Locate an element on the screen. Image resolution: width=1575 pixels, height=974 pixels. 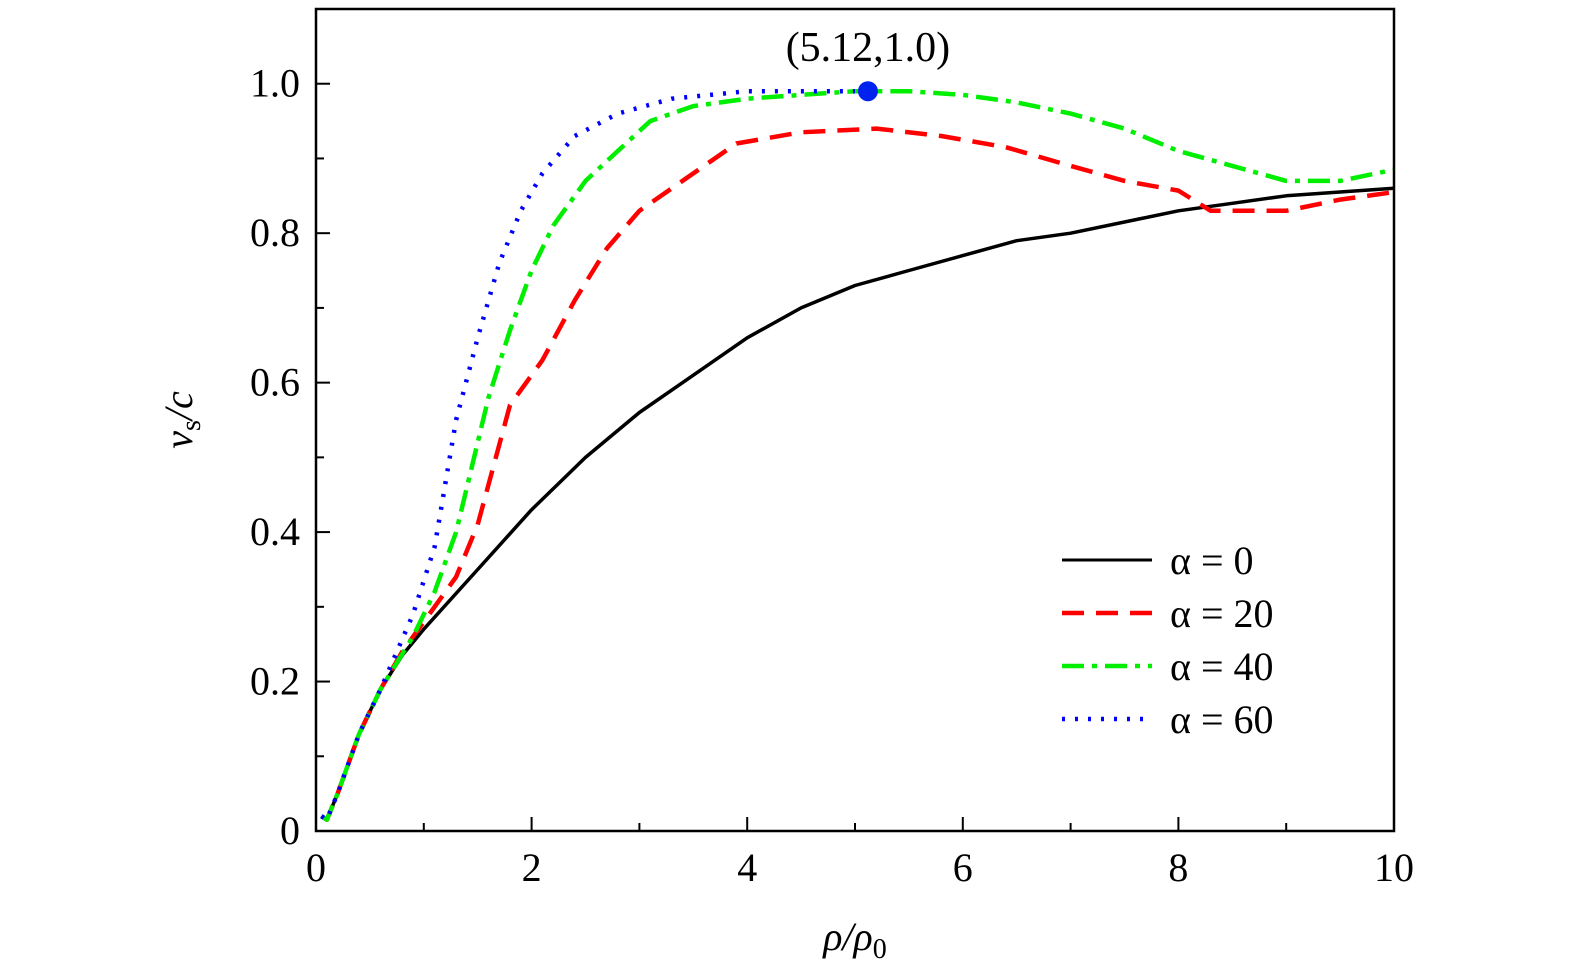
annotations: (5.12,1.0) is located at coordinates (868, 63).